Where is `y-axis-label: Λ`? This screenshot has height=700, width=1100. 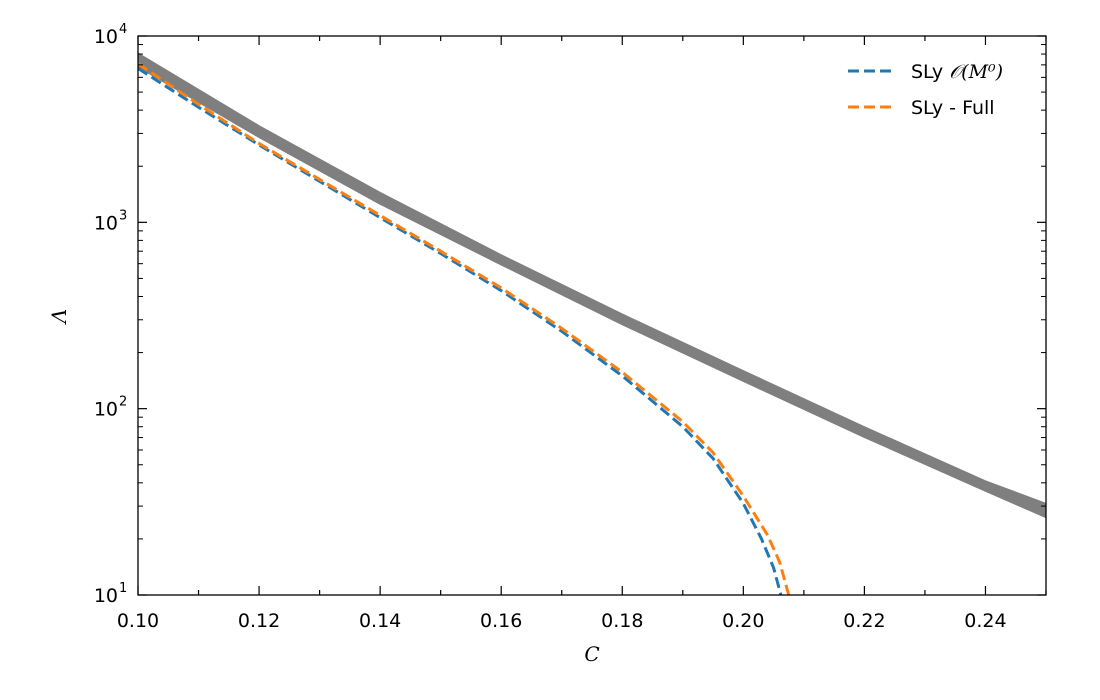
y-axis-label: Λ is located at coordinates (59, 317).